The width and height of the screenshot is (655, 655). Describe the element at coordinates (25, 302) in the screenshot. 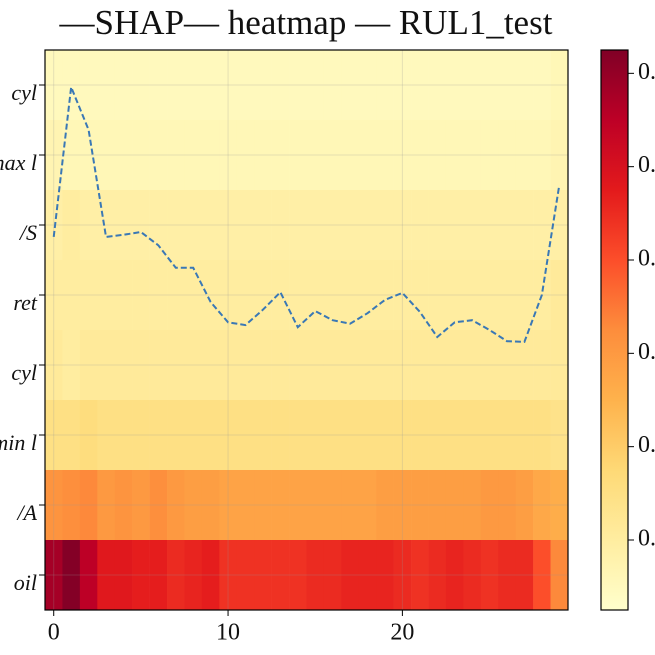

I see `y-tick-label: ret` at that location.